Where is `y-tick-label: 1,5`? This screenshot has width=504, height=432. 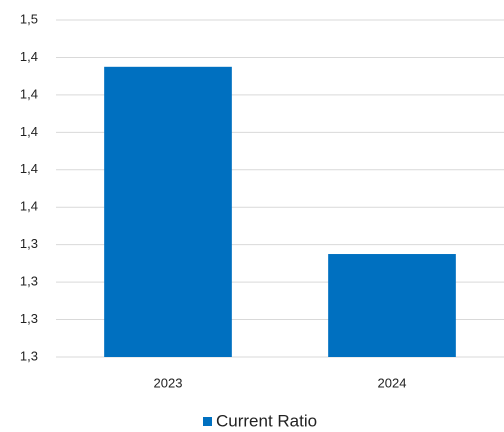 y-tick-label: 1,5 is located at coordinates (29, 18).